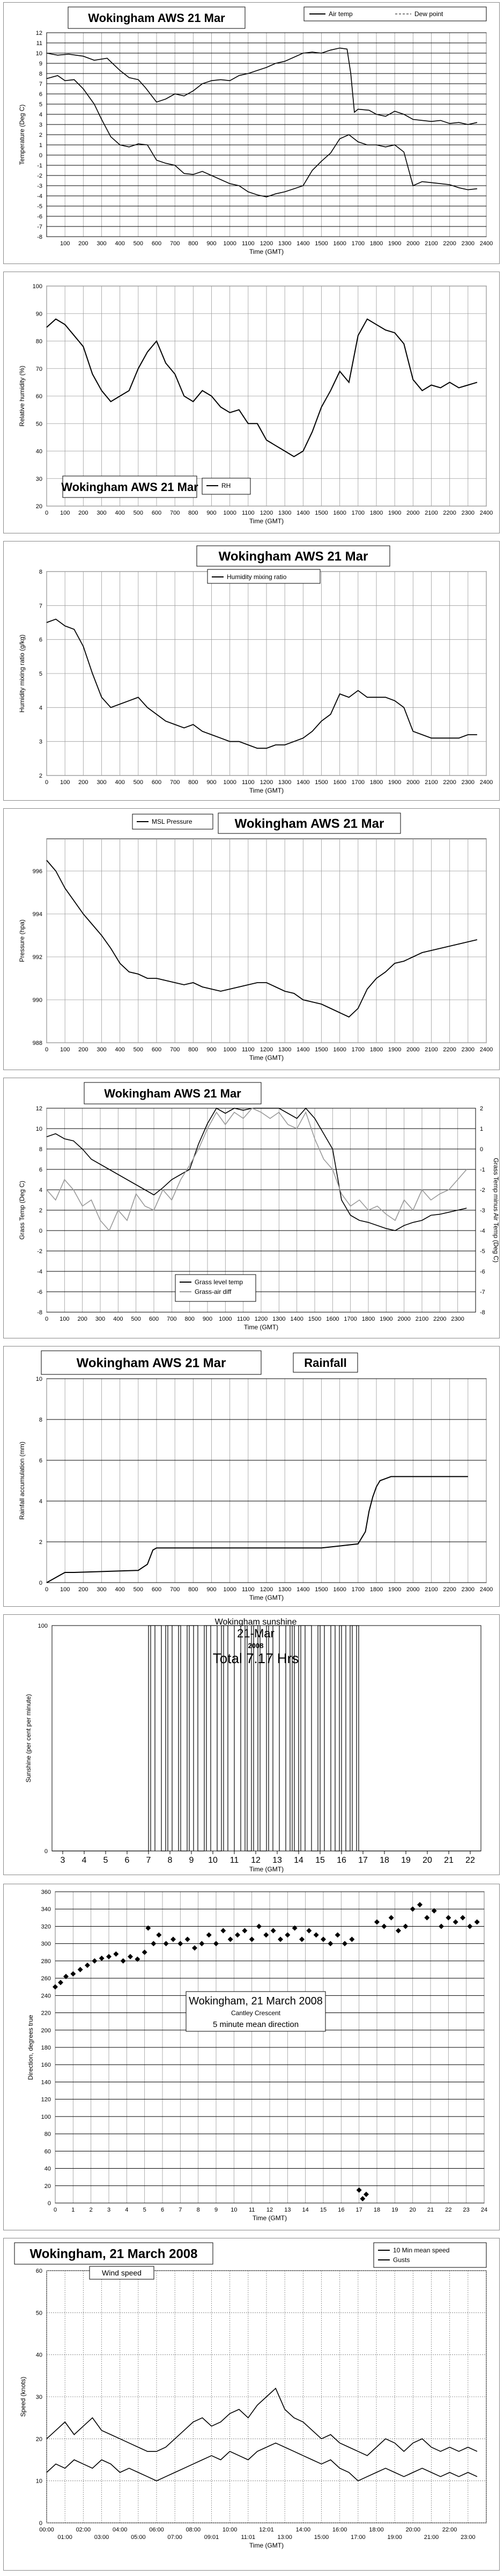 The image size is (504, 2576). I want to click on x-tick-label: 24, so click(484, 2210).